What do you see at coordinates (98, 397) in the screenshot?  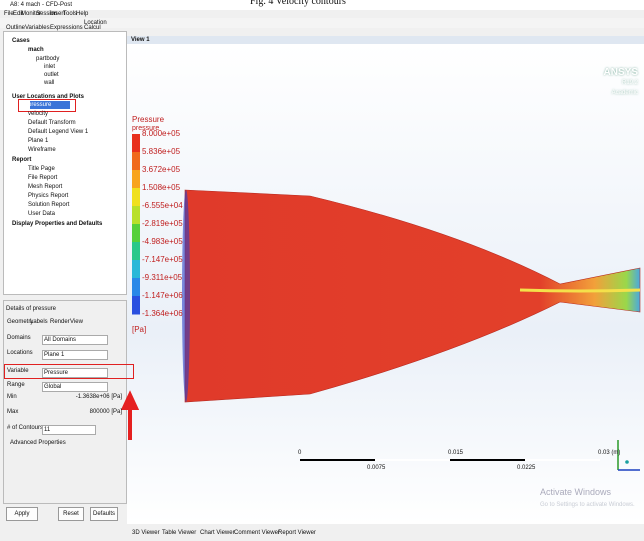 I see `field-value: -1.3638e+06 [Pa]` at bounding box center [98, 397].